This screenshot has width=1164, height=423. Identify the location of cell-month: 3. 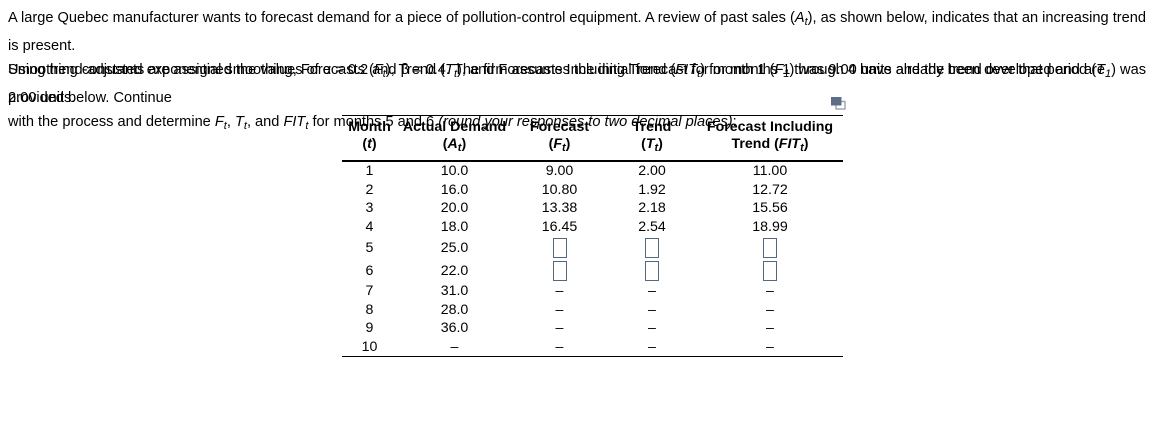
(369, 208).